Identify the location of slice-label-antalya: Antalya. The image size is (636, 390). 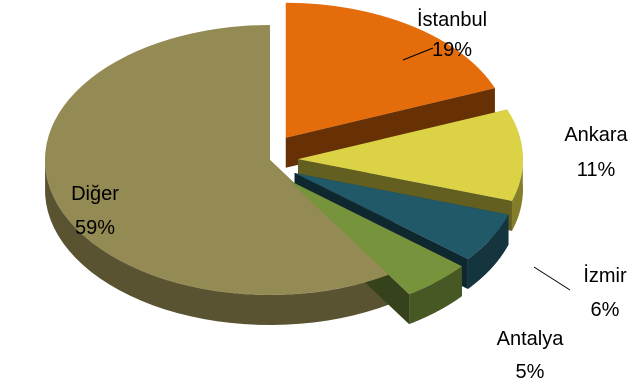
(531, 339).